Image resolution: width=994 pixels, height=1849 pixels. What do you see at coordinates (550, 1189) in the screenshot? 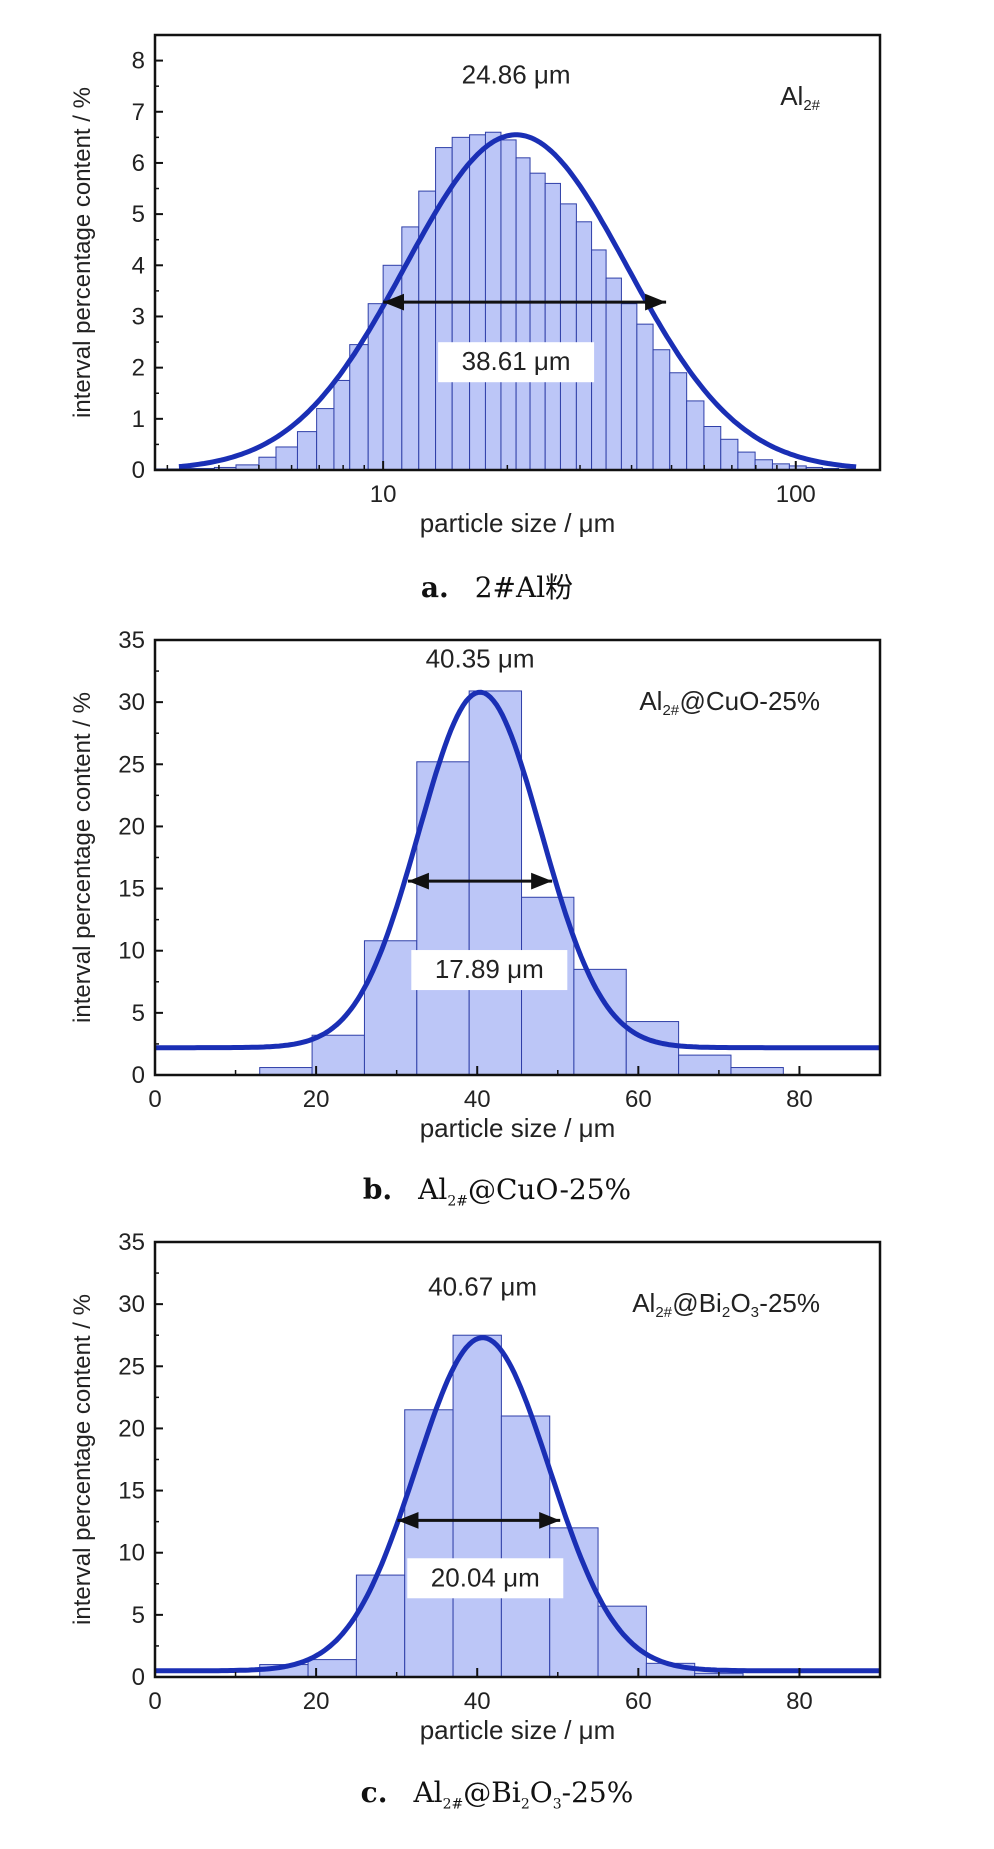
I see `caption-b-text-post: @CuO-25%` at bounding box center [550, 1189].